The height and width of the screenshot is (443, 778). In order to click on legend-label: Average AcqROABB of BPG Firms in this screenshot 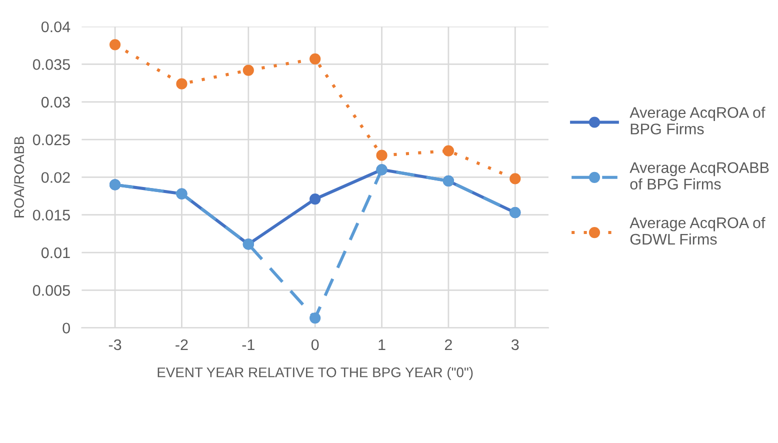, I will do `click(699, 176)`.